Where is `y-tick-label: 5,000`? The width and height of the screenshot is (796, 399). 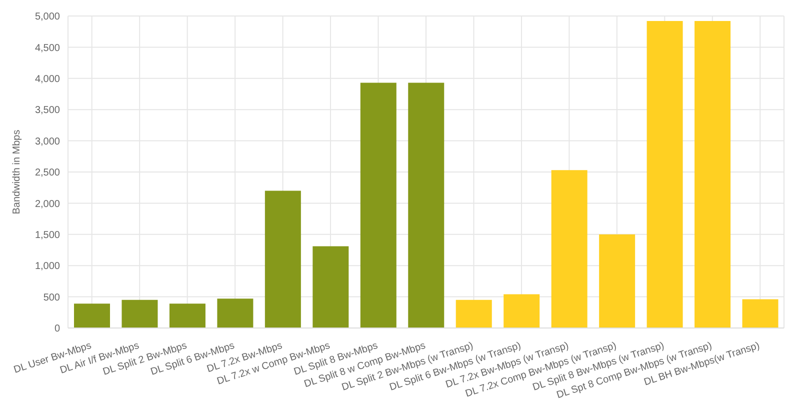
y-tick-label: 5,000 is located at coordinates (47, 17).